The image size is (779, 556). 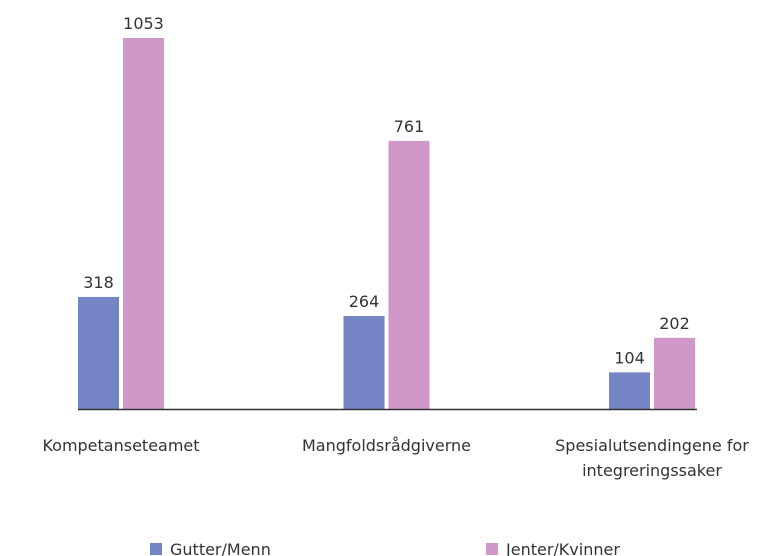 I want to click on legend-label: Jenter/Kvinner, so click(x=562, y=548).